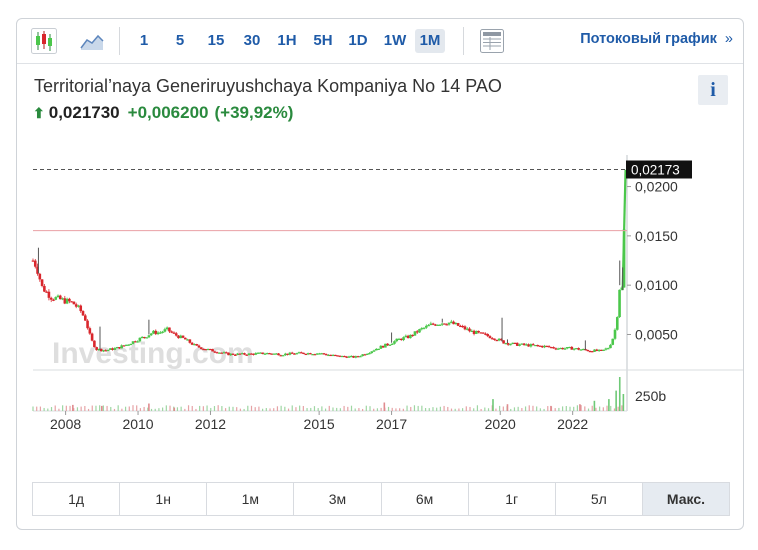 This screenshot has height=550, width=758. I want to click on x-tick-label: 2020, so click(500, 424).